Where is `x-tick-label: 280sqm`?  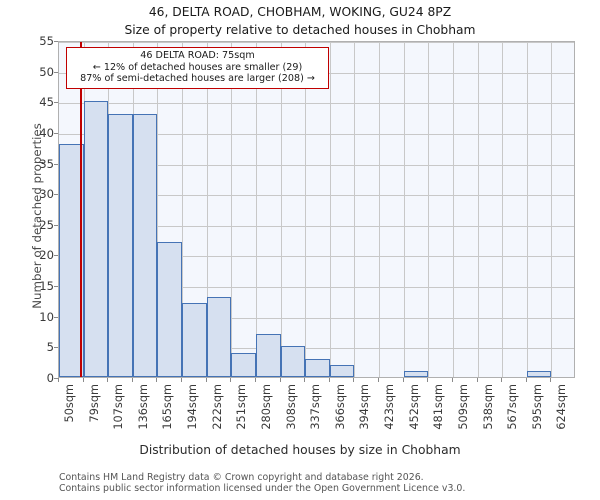
x-tick-label: 280sqm is located at coordinates (266, 407).